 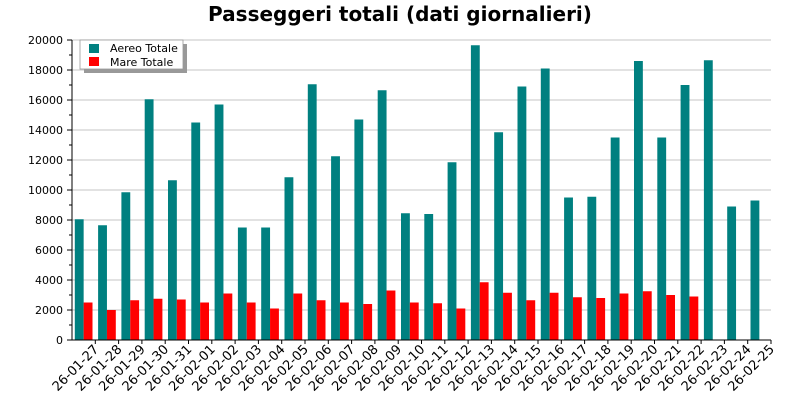 I want to click on y-tick-label: 8000, so click(x=49, y=220).